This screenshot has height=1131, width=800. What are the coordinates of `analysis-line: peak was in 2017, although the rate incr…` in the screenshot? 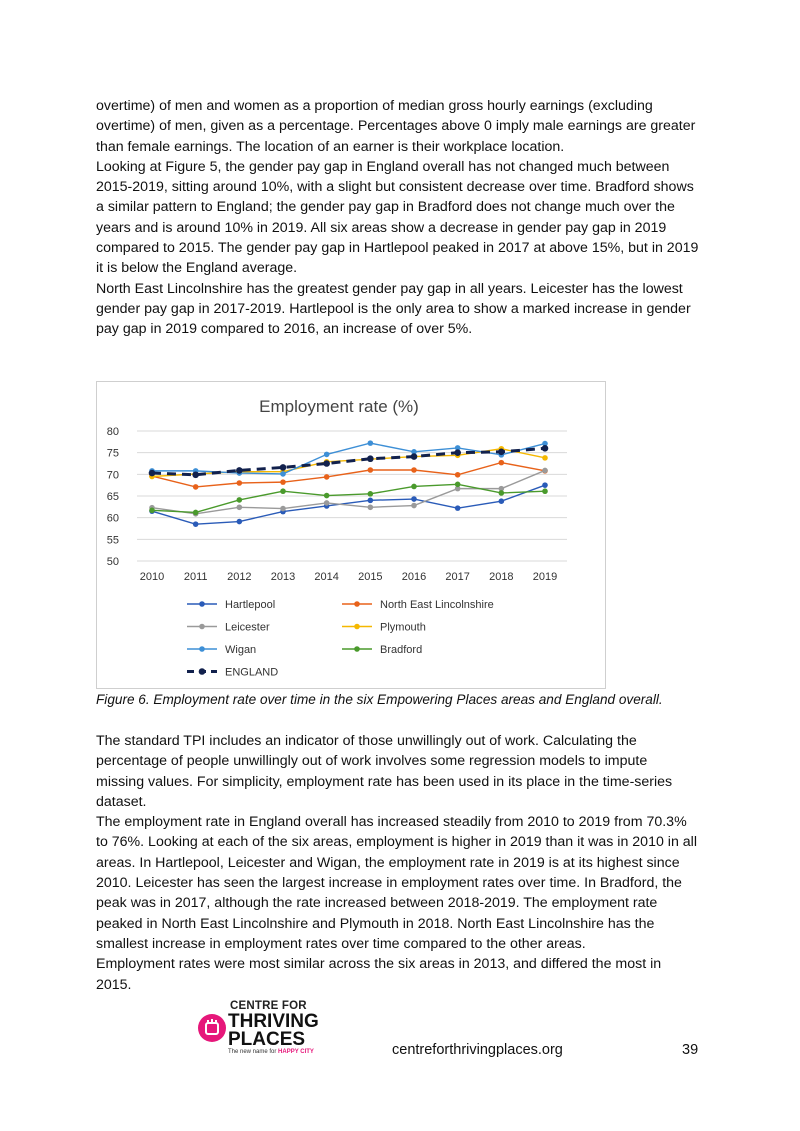 It's located at (377, 903).